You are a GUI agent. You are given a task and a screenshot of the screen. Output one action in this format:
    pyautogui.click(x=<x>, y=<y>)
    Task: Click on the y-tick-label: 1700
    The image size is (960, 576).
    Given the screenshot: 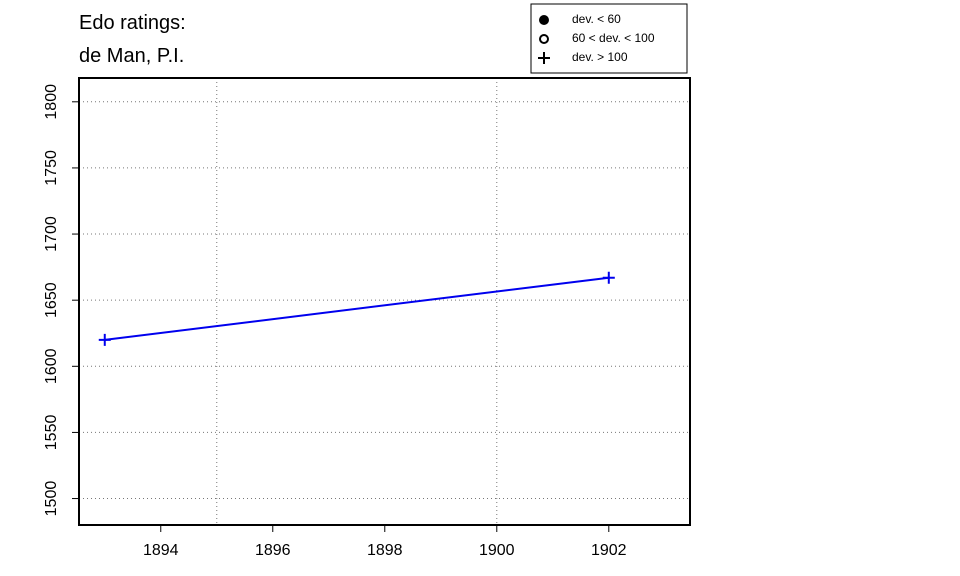 What is the action you would take?
    pyautogui.click(x=51, y=234)
    